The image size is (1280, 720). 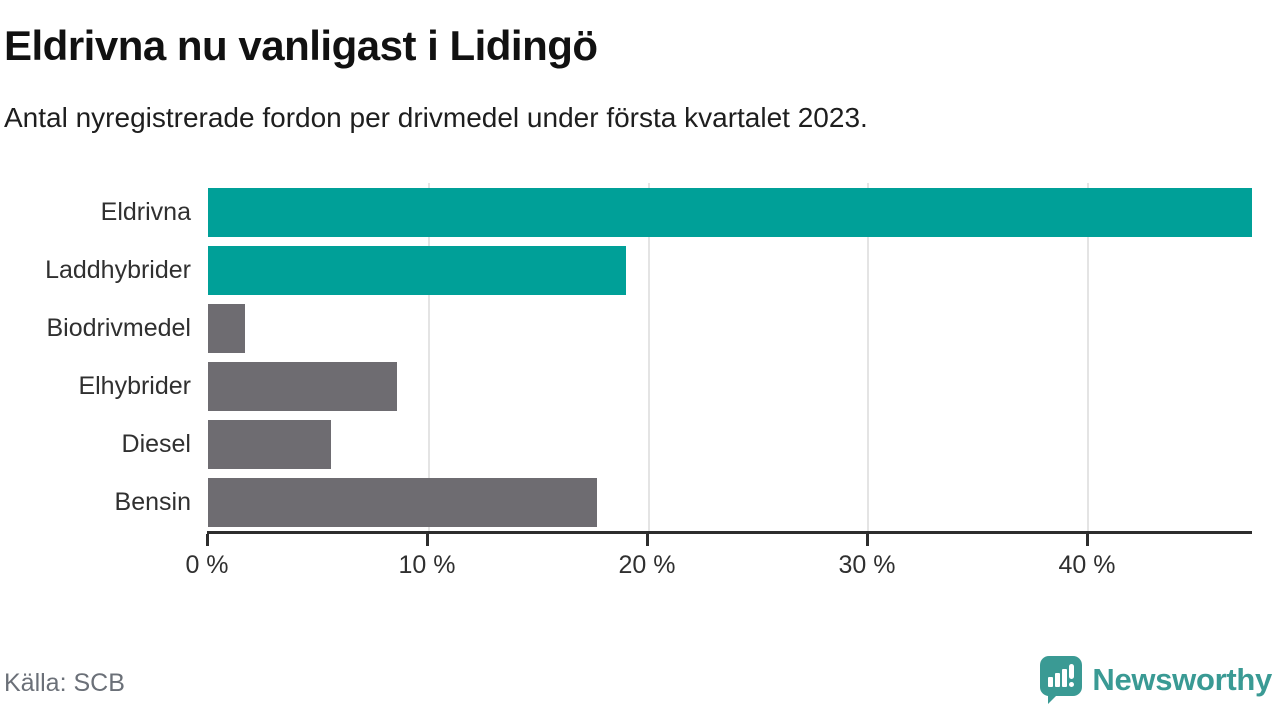 What do you see at coordinates (207, 565) in the screenshot?
I see `axis-tick-label: 0 %` at bounding box center [207, 565].